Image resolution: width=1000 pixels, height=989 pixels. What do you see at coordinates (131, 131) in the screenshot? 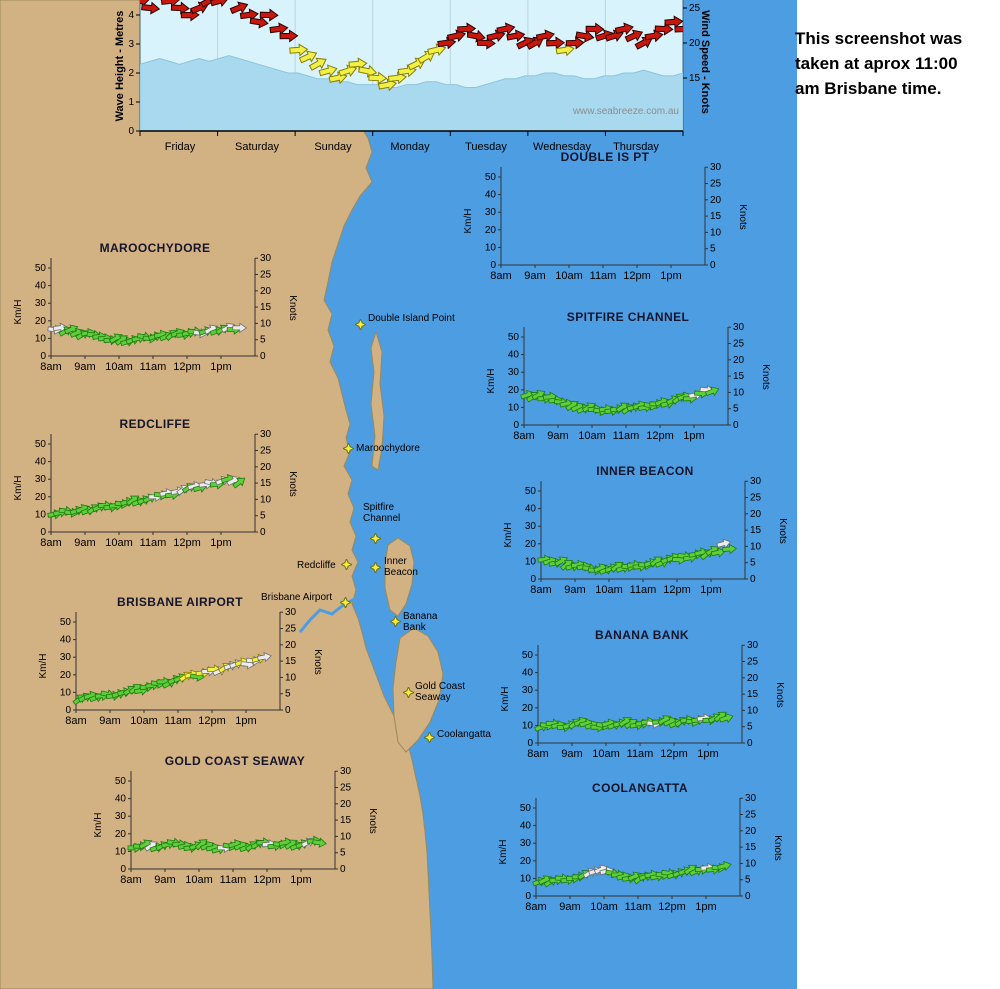
I see `wave-tick-label: 0` at bounding box center [131, 131].